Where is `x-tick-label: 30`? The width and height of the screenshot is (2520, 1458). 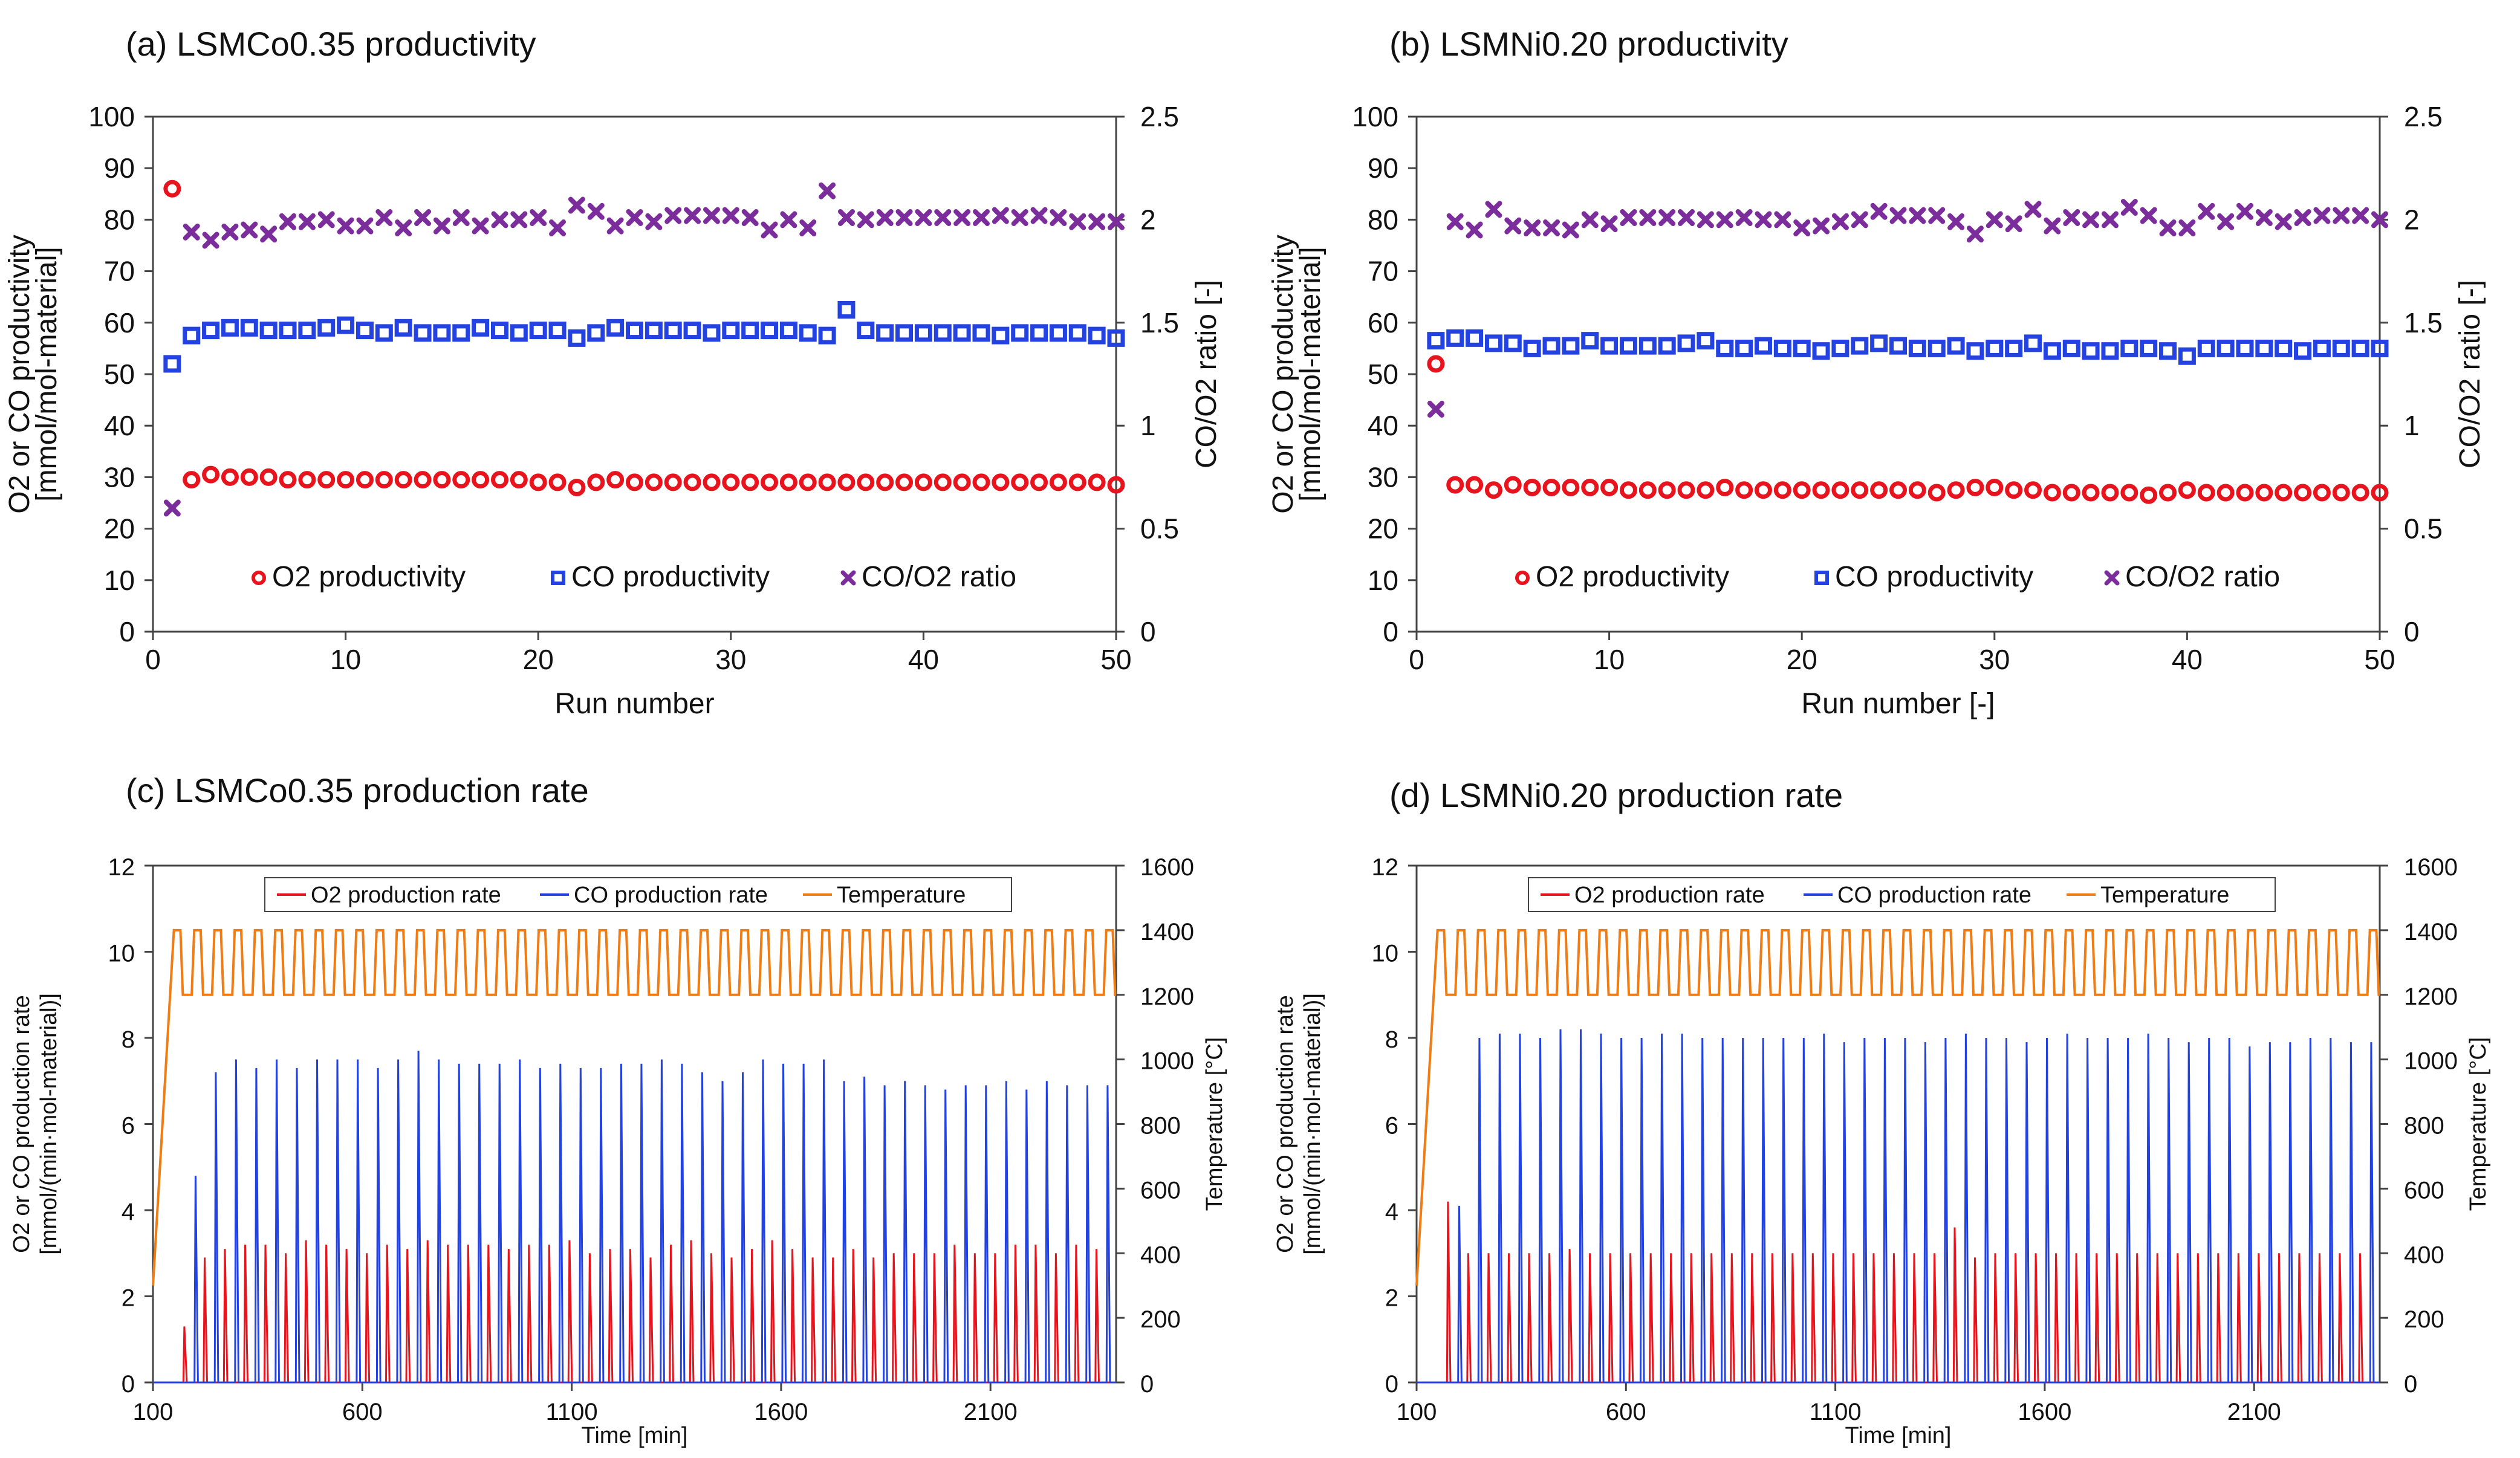
x-tick-label: 30 is located at coordinates (730, 659).